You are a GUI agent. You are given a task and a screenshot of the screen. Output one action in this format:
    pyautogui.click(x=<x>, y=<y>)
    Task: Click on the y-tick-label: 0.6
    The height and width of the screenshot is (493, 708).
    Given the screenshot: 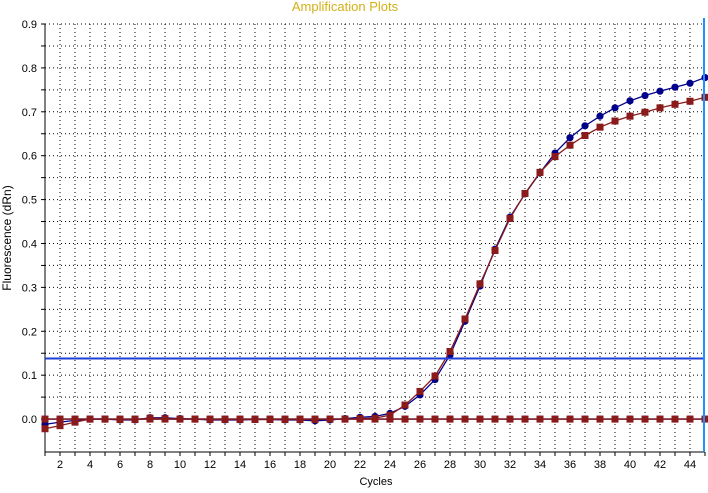 What is the action you would take?
    pyautogui.click(x=29, y=157)
    